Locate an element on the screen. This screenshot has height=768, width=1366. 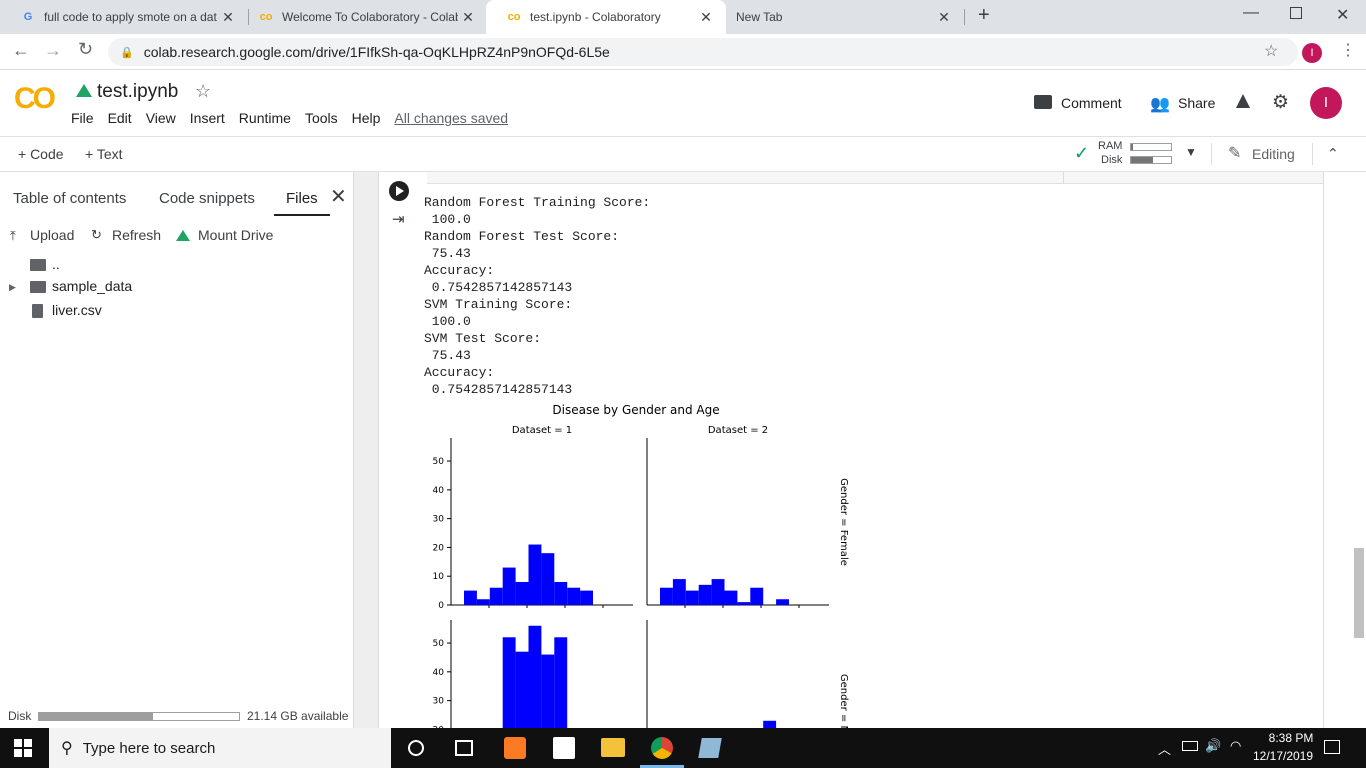
facet-column-title: Dataset = 2 is located at coordinates (738, 430).